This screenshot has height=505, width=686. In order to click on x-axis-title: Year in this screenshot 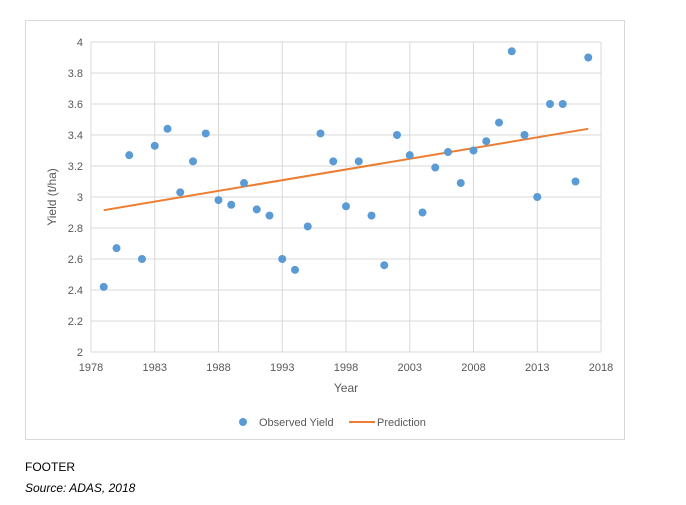, I will do `click(346, 388)`.